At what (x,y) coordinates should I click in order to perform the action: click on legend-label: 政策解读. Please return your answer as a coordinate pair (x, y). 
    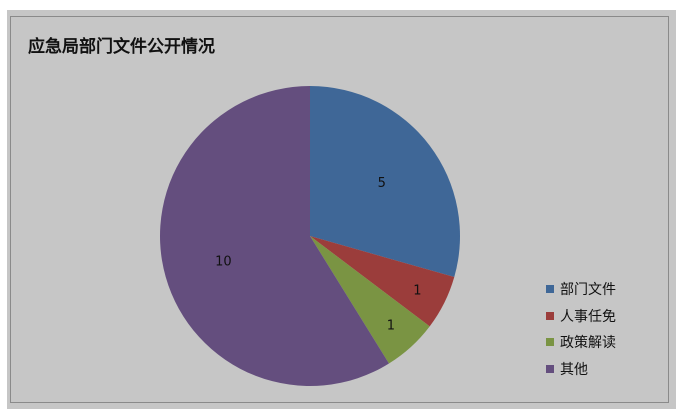
    Looking at the image, I should click on (588, 343).